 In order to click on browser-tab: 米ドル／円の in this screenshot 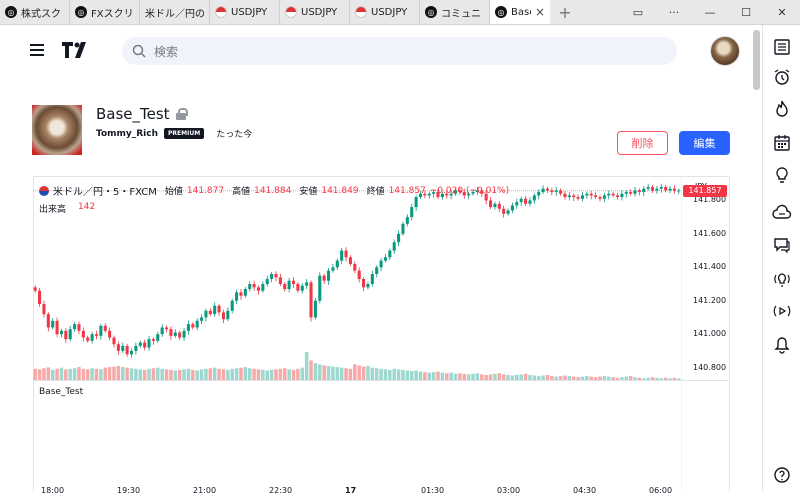, I will do `click(175, 12)`.